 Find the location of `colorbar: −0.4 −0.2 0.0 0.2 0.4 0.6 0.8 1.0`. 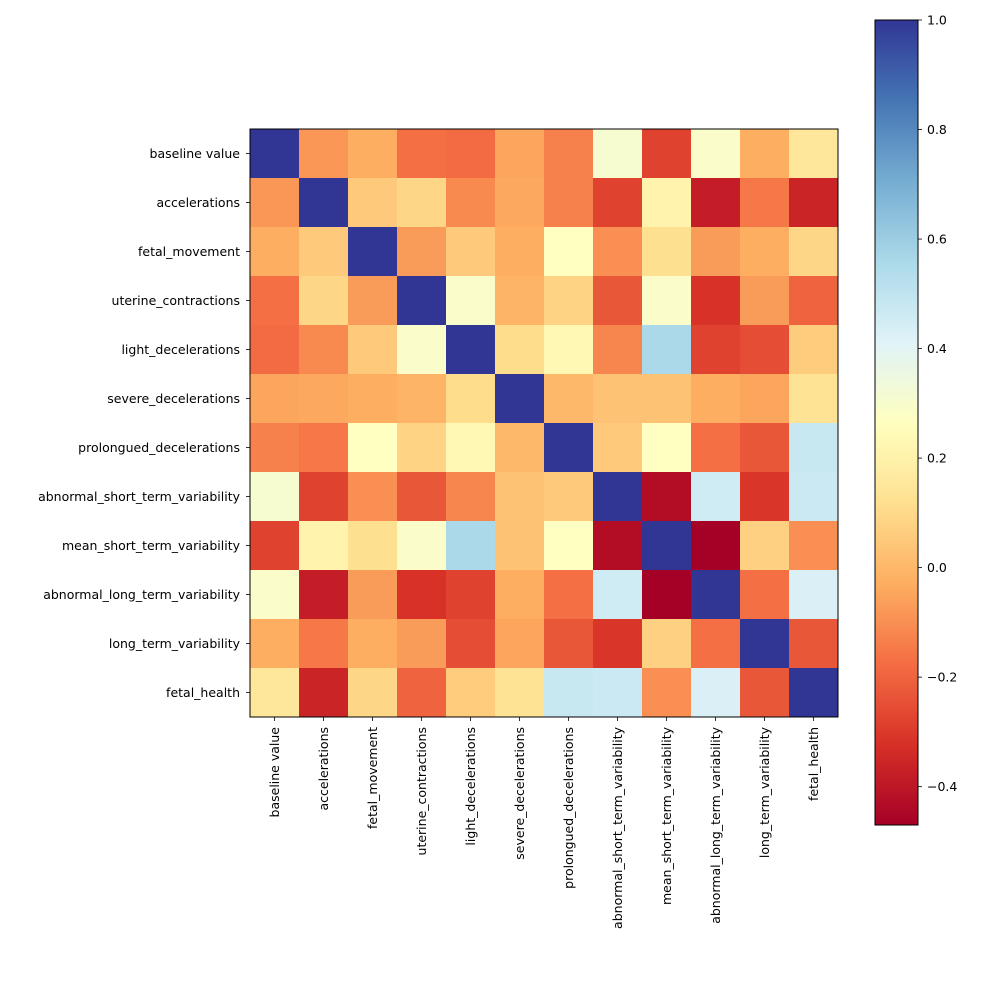

colorbar: −0.4 −0.2 0.0 0.2 0.4 0.6 0.8 1.0 is located at coordinates (915, 419).